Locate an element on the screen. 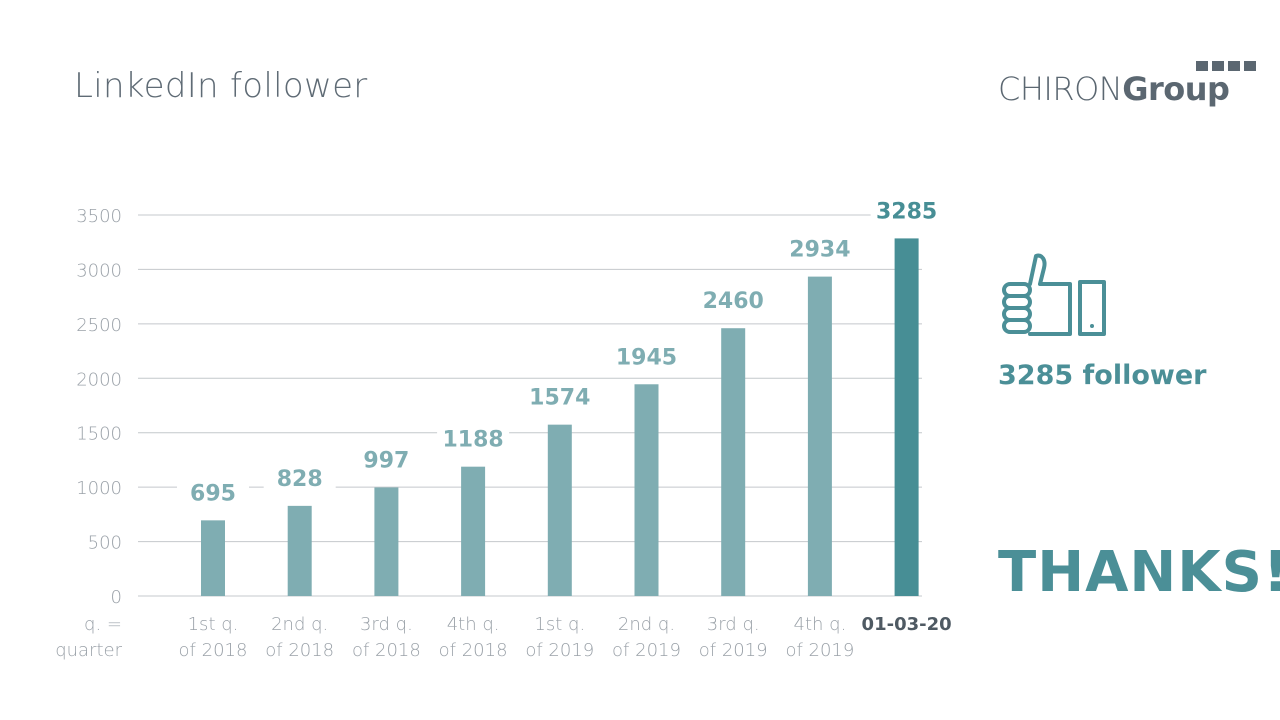 The height and width of the screenshot is (720, 1280). value-label: 2934 is located at coordinates (819, 250).